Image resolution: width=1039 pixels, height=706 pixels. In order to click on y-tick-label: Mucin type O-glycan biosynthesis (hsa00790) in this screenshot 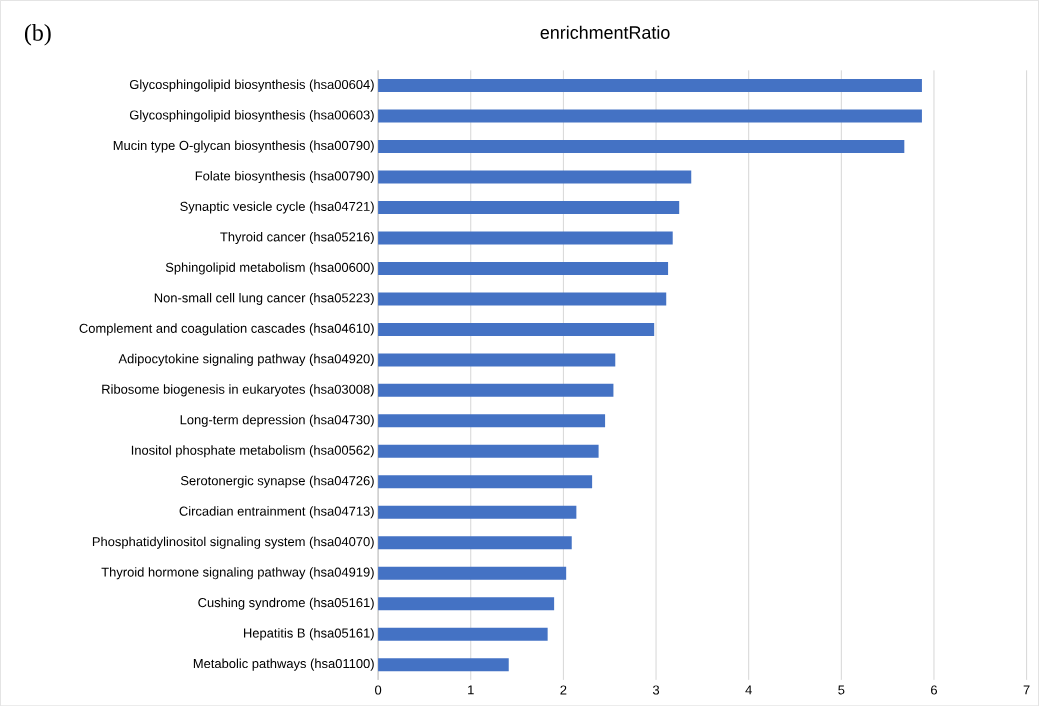, I will do `click(243, 146)`.